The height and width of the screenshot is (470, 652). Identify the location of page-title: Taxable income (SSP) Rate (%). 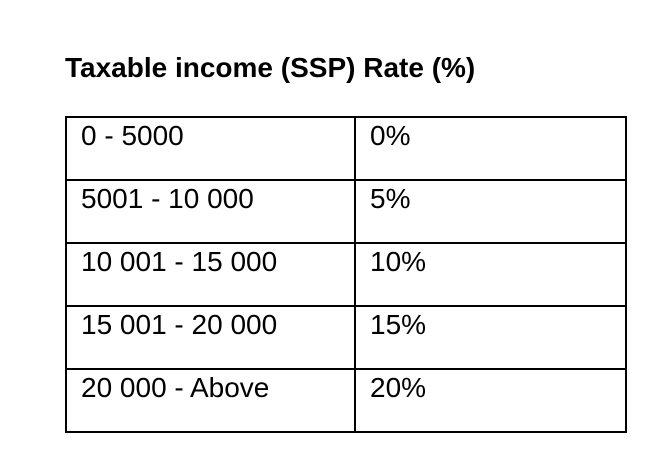
(270, 67).